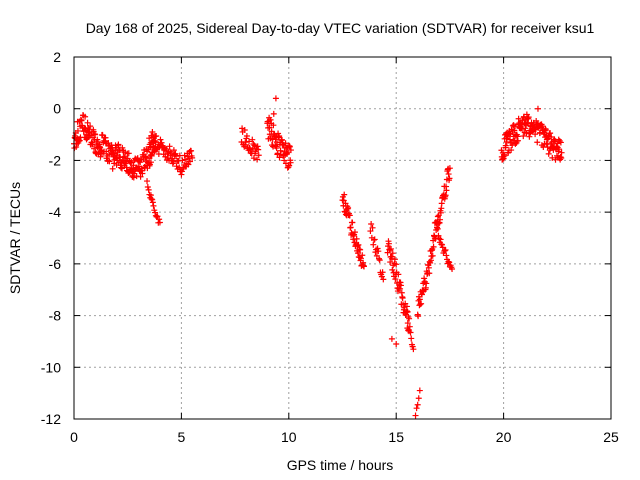 This screenshot has width=640, height=480. What do you see at coordinates (55, 212) in the screenshot?
I see `y-tick-label: -4` at bounding box center [55, 212].